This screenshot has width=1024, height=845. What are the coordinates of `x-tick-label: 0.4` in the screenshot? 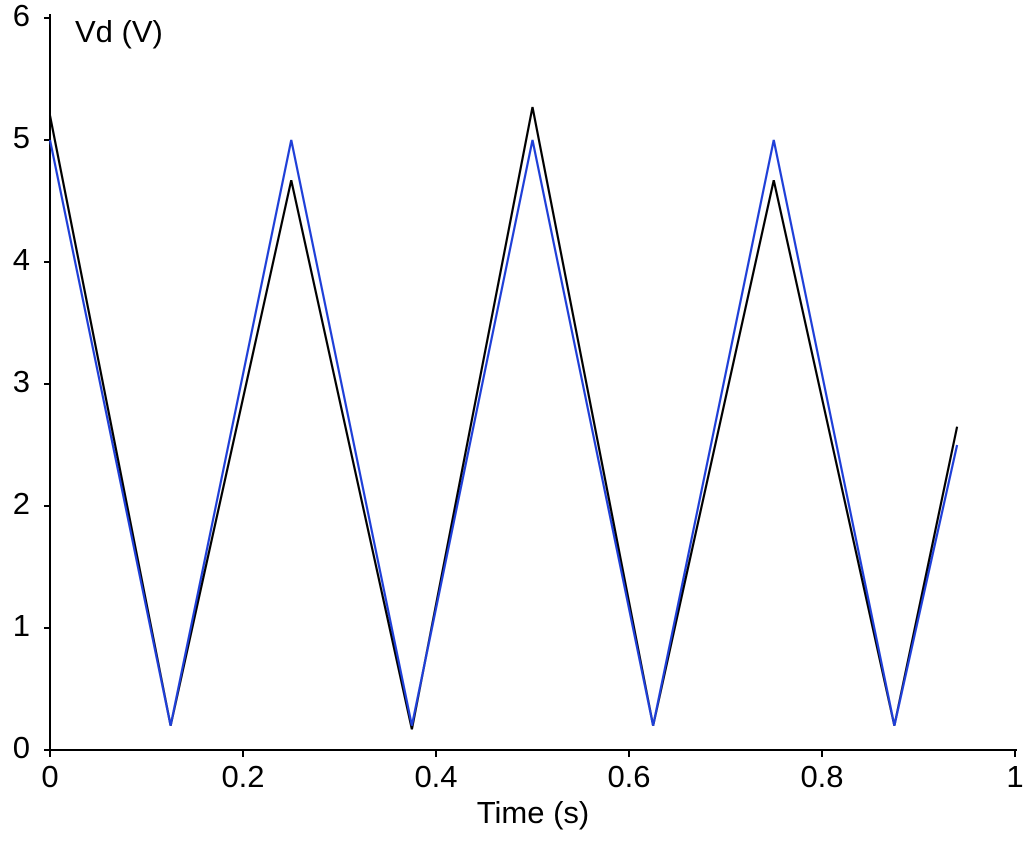 It's located at (435, 776).